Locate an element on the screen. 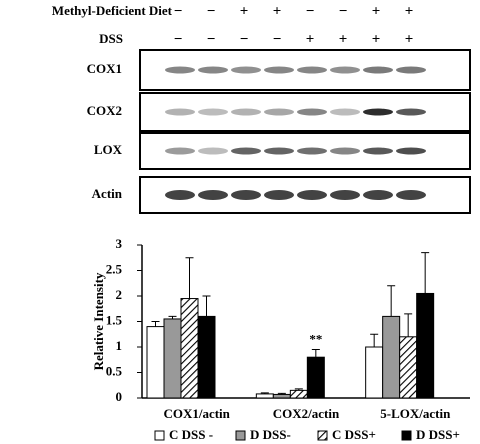 Image resolution: width=480 pixels, height=444 pixels. y-tick-label: 2.5 is located at coordinates (114, 268).